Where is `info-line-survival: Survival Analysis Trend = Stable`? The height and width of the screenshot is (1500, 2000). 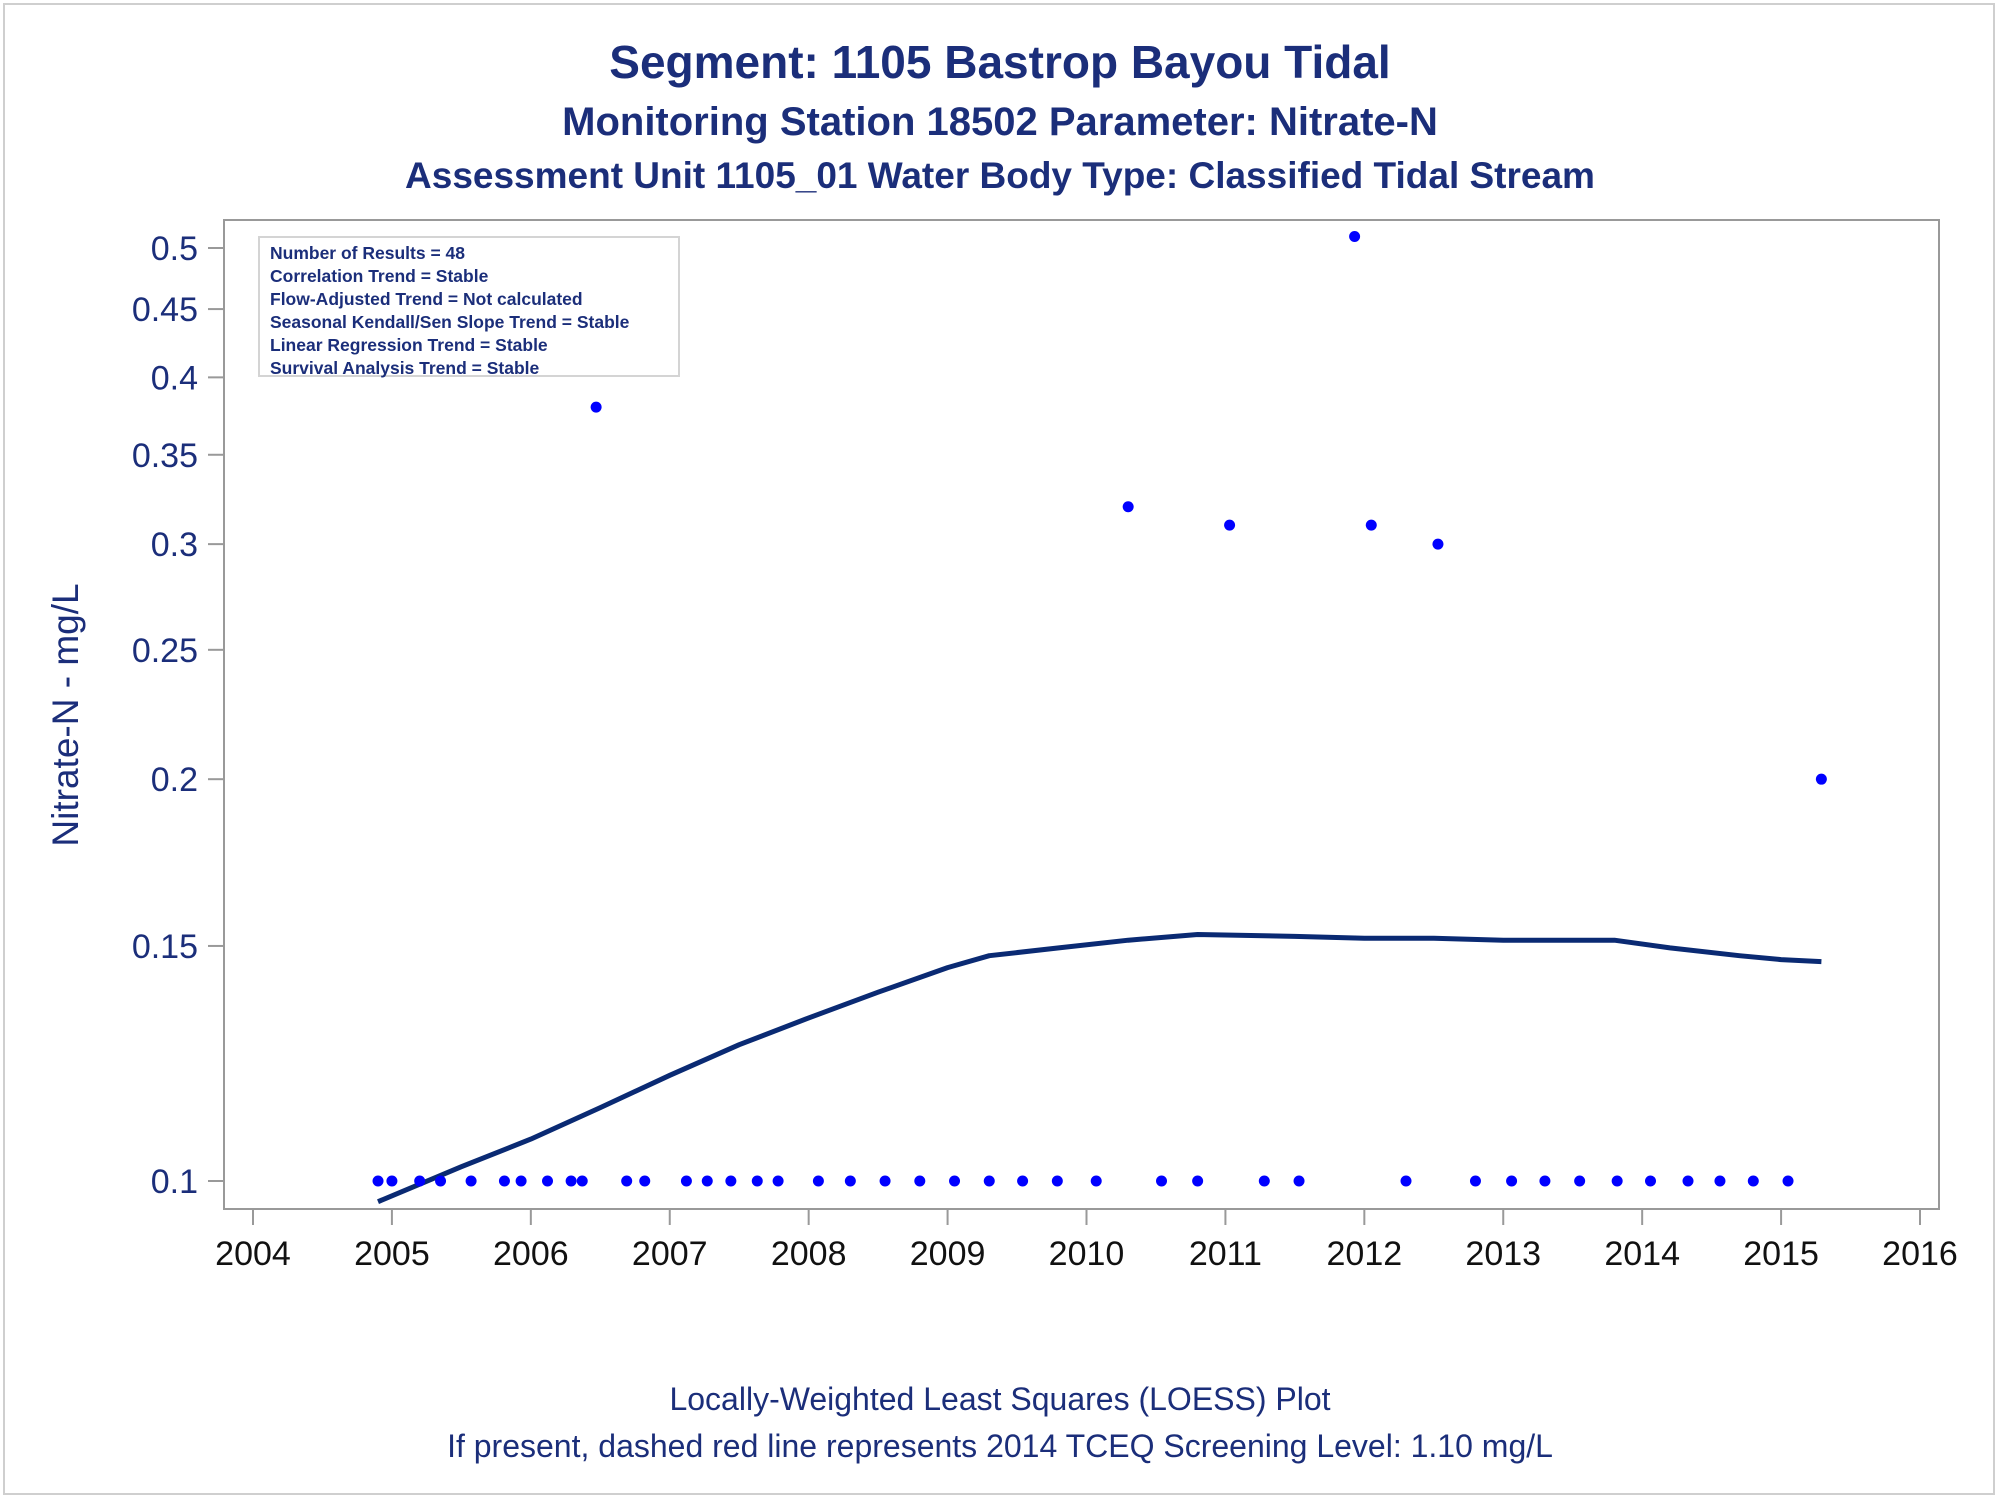 info-line-survival: Survival Analysis Trend = Stable is located at coordinates (405, 368).